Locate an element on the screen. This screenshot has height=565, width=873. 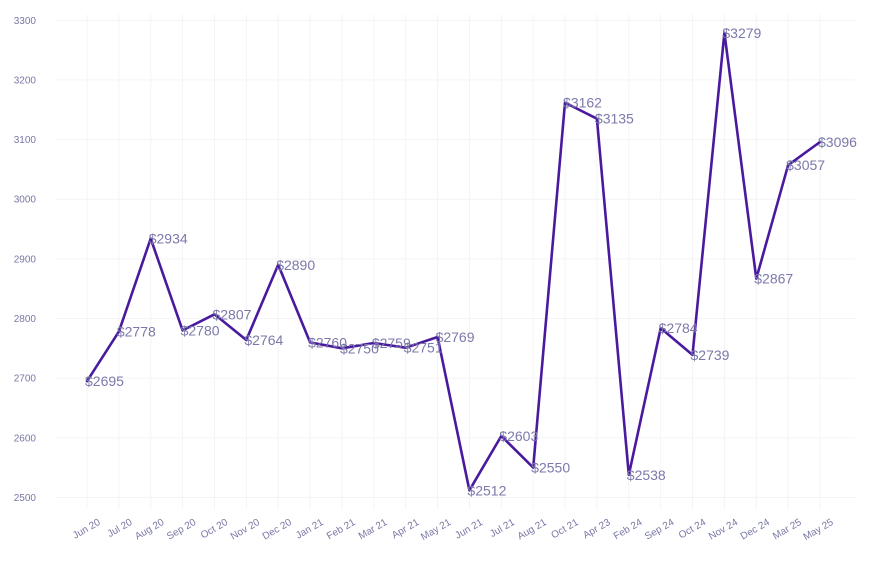
data-label: $2867 is located at coordinates (773, 279).